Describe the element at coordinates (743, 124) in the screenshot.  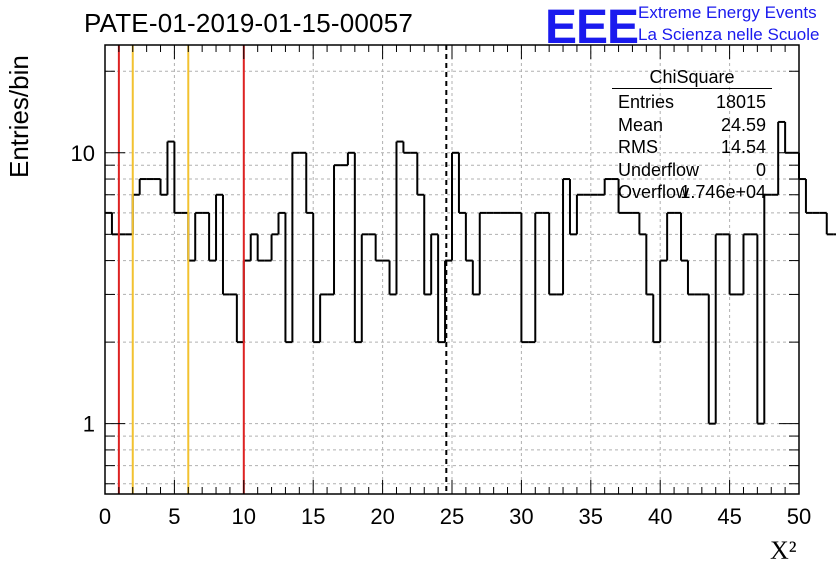
I see `stats-value: 24.59` at that location.